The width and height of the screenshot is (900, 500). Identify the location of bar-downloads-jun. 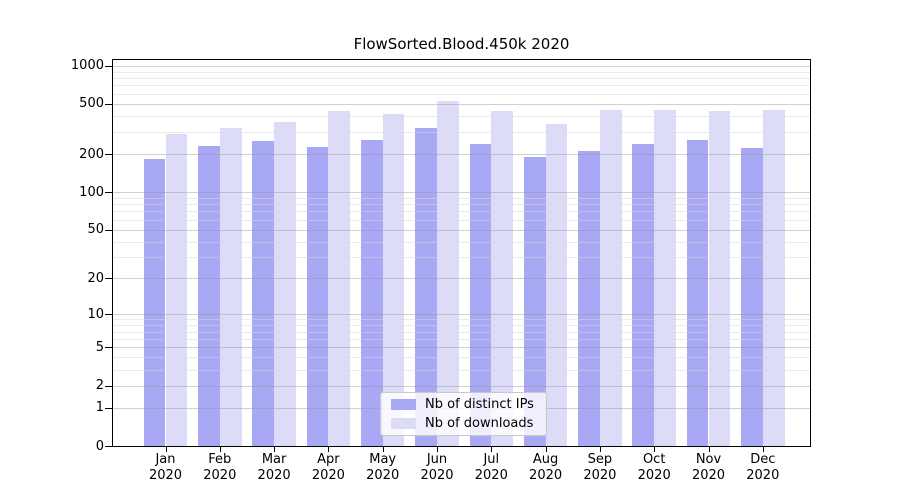
(448, 273).